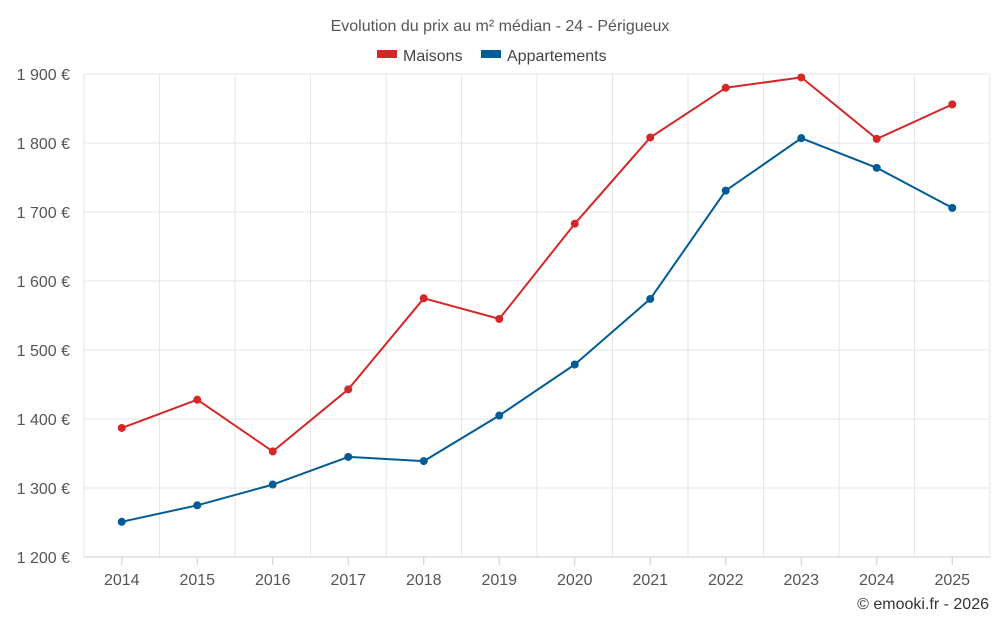  I want to click on data-point-appartements-2017, so click(348, 456).